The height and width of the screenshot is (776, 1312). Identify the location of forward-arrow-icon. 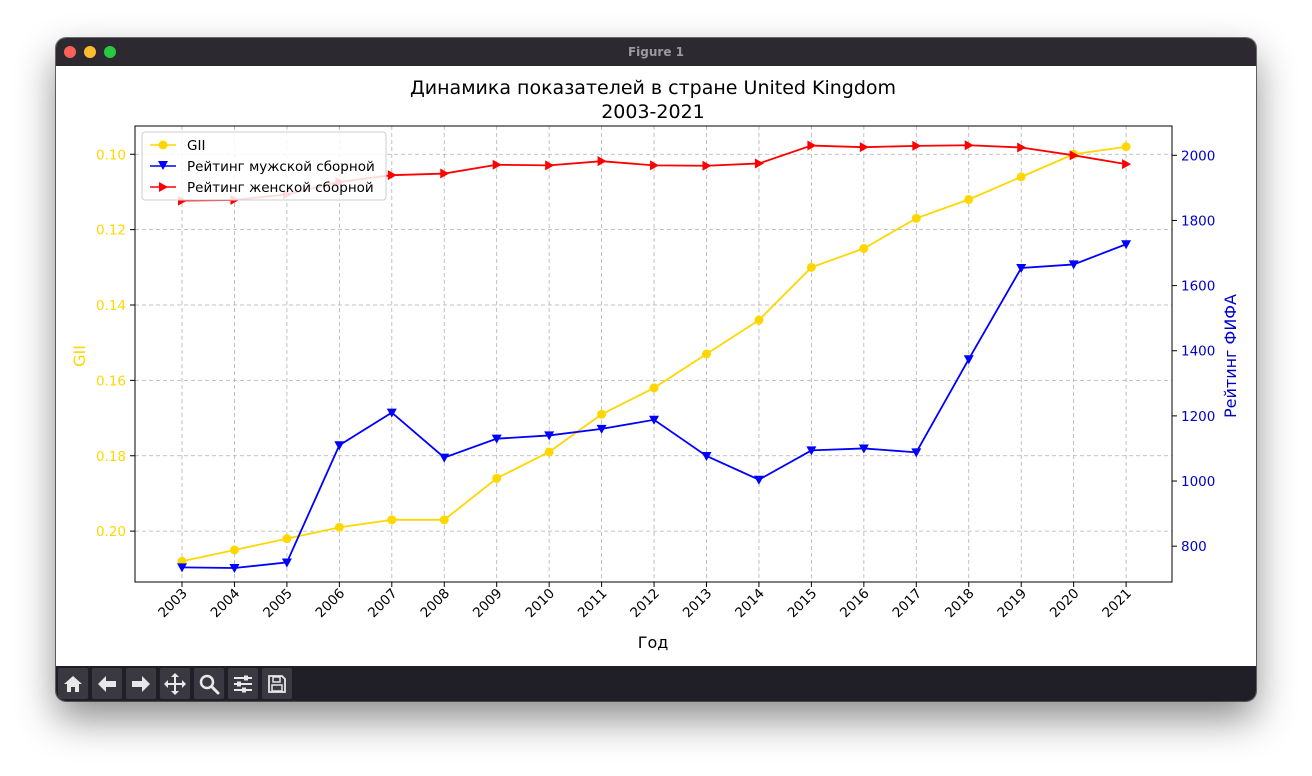
(141, 683).